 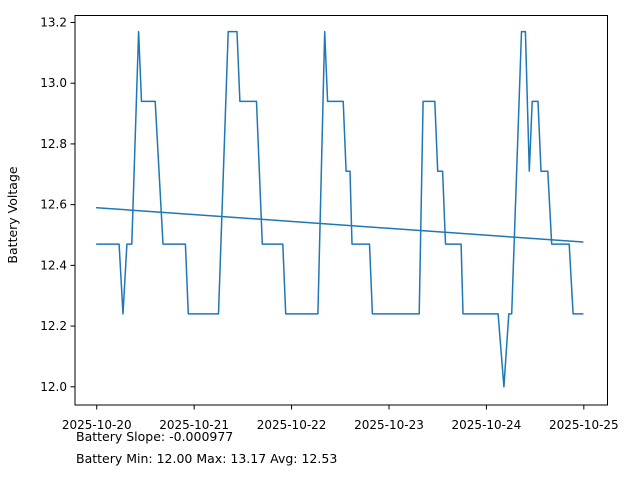 I want to click on y-axis-ticks: 12.0 12.2 12.4 12.6 12.8 13.0 13.2, so click(x=57, y=204).